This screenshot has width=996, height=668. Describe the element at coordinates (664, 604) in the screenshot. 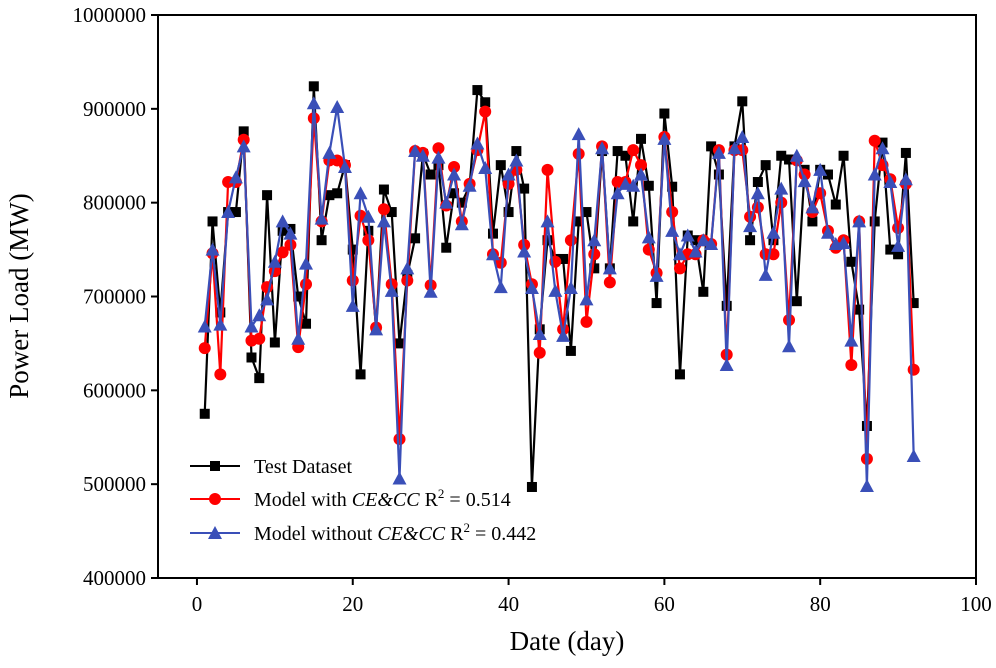

I see `x-tick-label: 60` at that location.